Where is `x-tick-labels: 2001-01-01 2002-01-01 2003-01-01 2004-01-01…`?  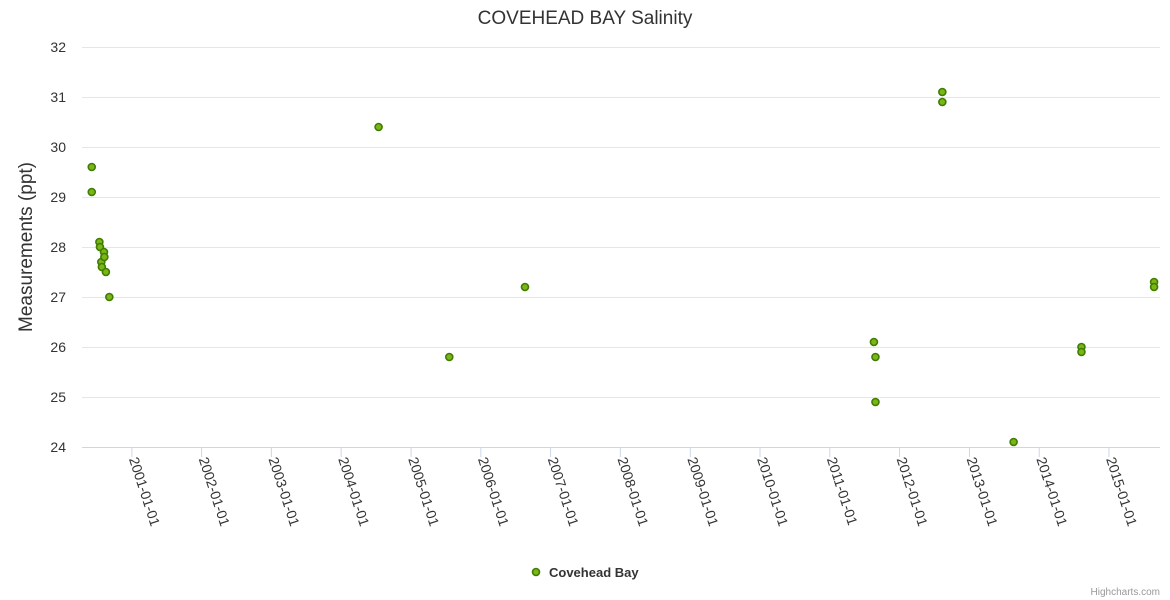
x-tick-labels: 2001-01-01 2002-01-01 2003-01-01 2004-01-01… is located at coordinates (633, 487).